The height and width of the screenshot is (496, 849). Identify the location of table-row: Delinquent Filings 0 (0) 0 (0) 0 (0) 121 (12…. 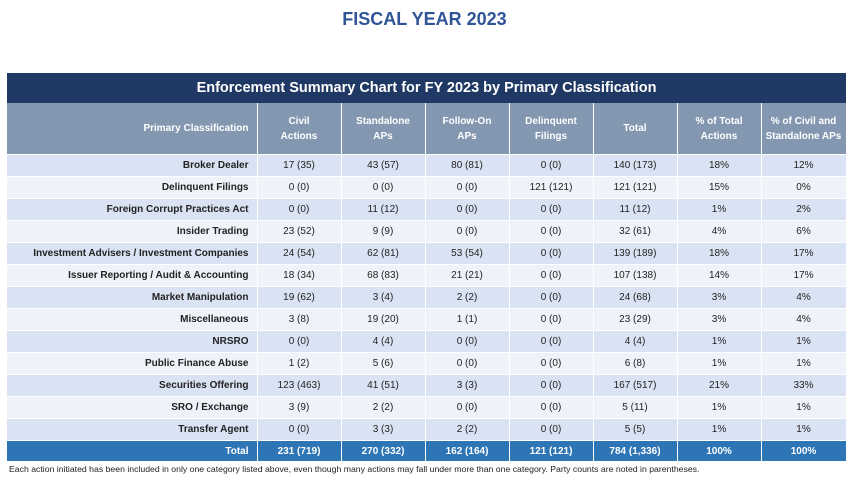
(427, 187).